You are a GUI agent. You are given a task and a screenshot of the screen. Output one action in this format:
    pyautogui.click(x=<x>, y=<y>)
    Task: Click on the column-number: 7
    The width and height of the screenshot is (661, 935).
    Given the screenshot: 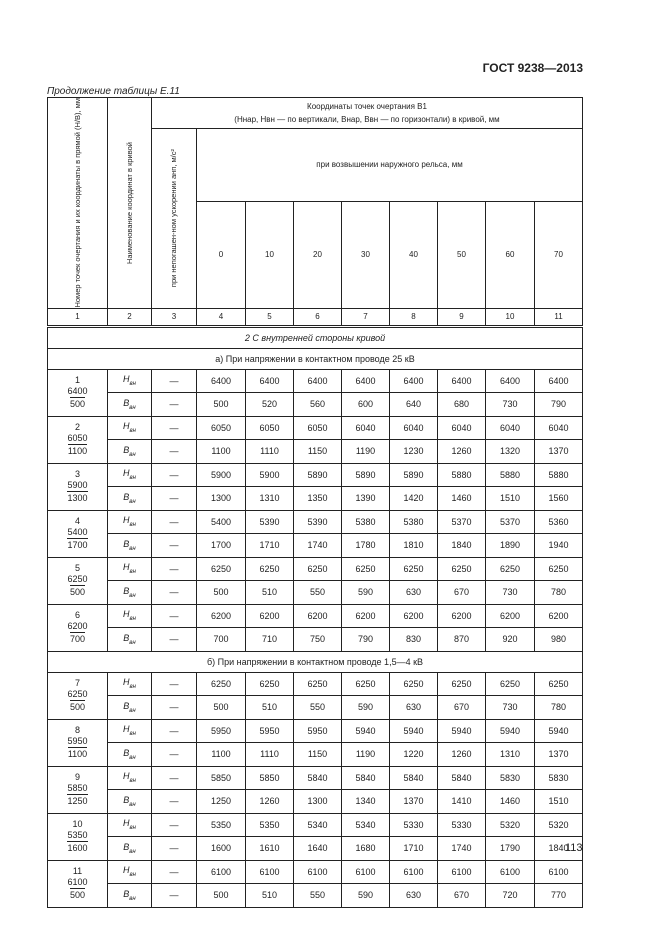 What is the action you would take?
    pyautogui.click(x=365, y=317)
    